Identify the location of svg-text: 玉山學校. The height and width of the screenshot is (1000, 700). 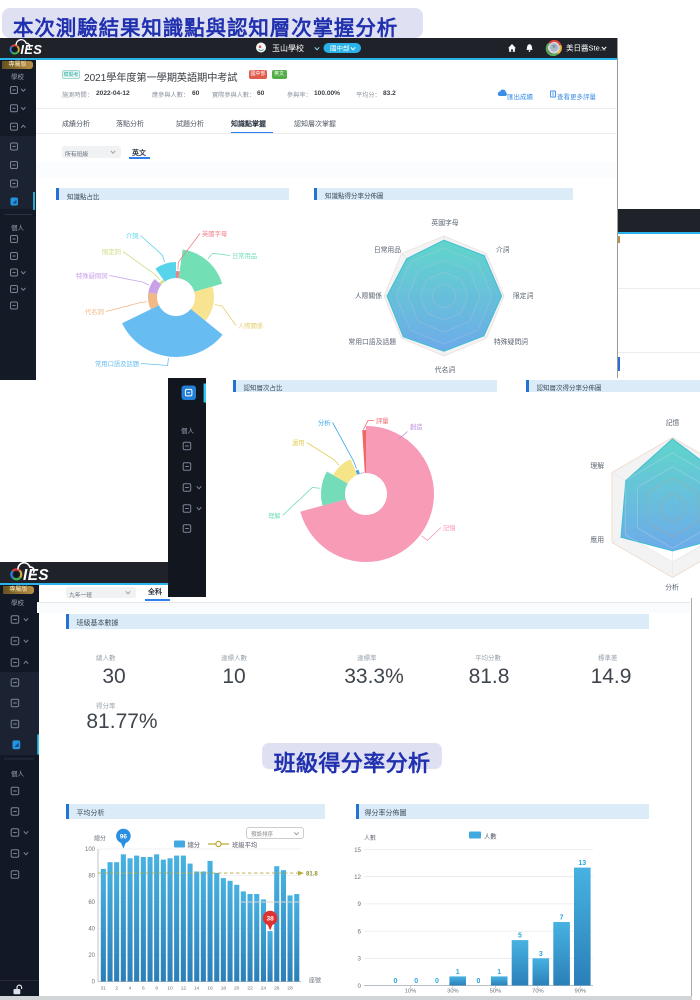
(288, 48).